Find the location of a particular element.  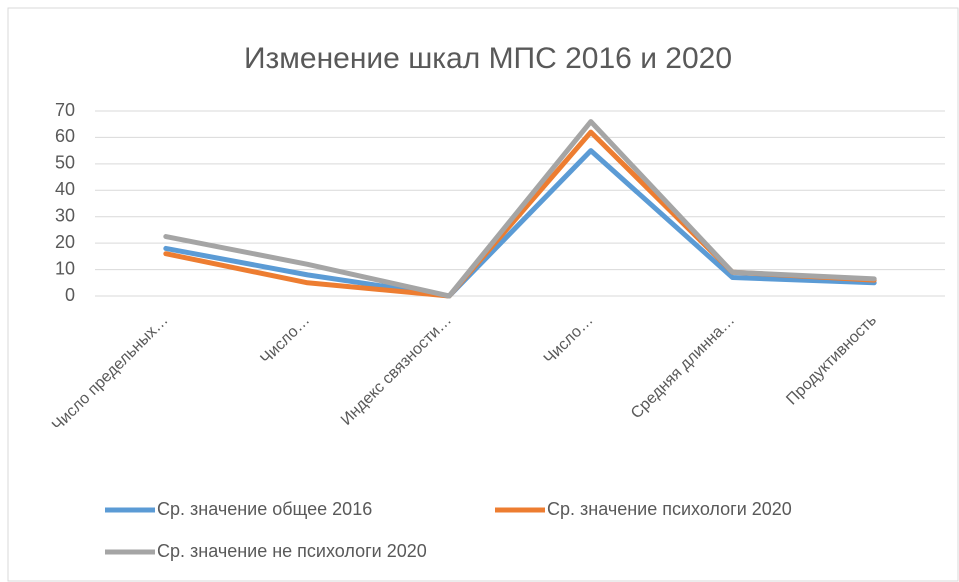

y-tick-label: 0 is located at coordinates (70, 295).